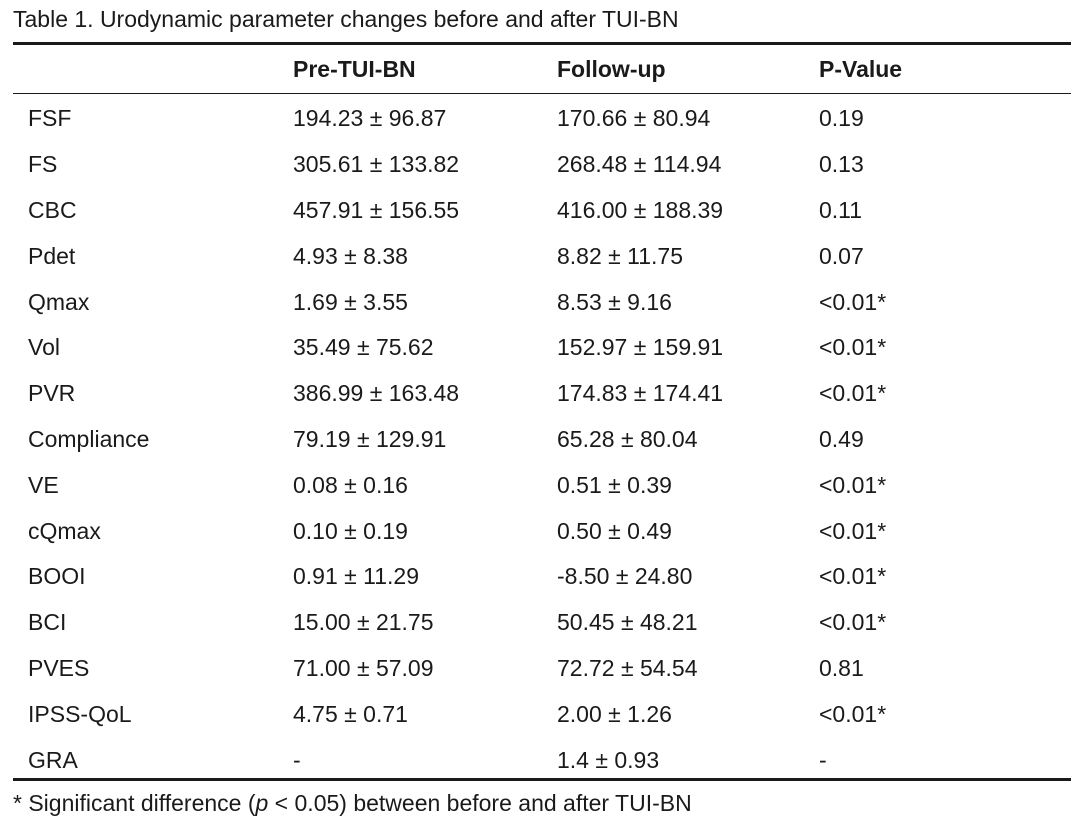  What do you see at coordinates (53, 759) in the screenshot?
I see `cell-parameter: GRA` at bounding box center [53, 759].